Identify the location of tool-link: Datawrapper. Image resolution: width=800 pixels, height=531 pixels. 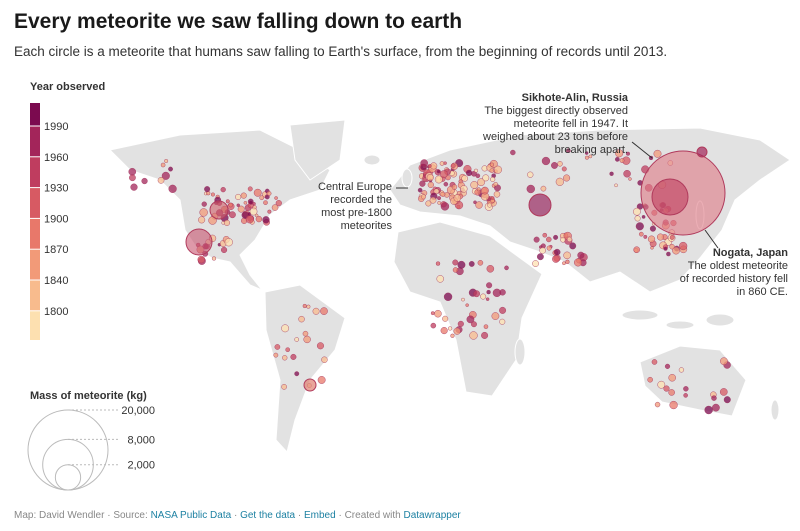
(432, 515).